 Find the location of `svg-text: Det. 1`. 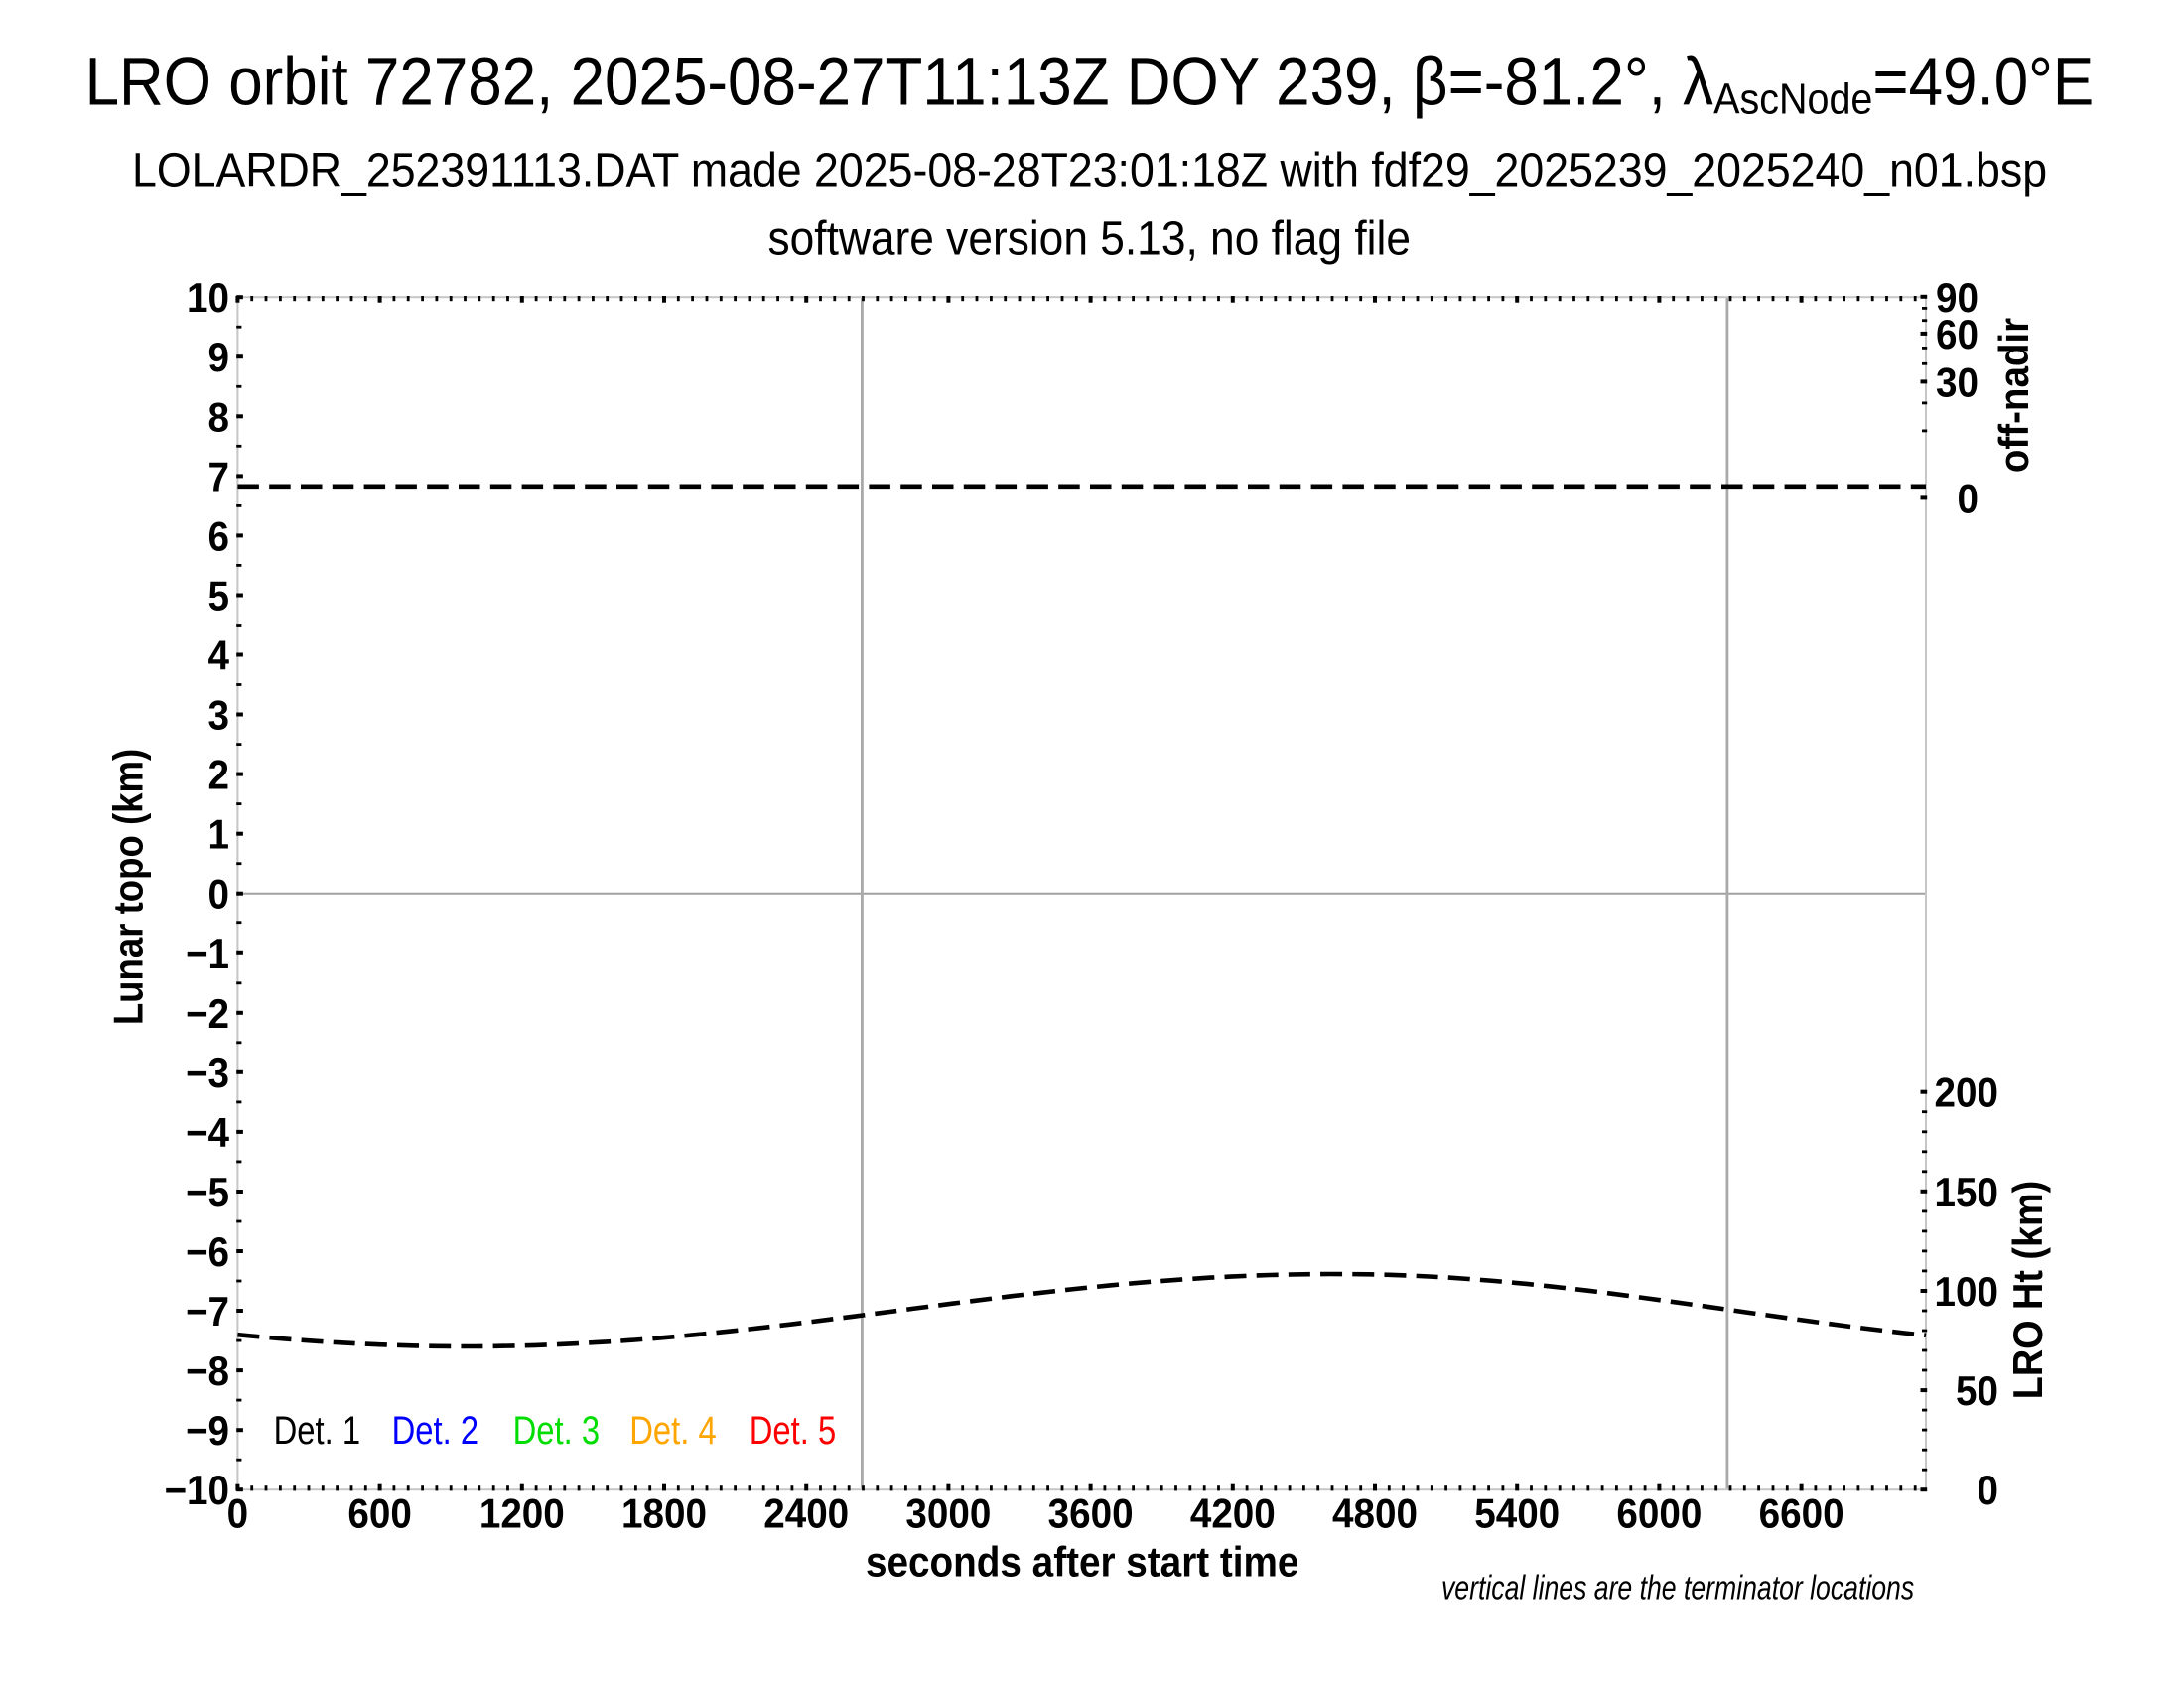

svg-text: Det. 1 is located at coordinates (317, 1430).